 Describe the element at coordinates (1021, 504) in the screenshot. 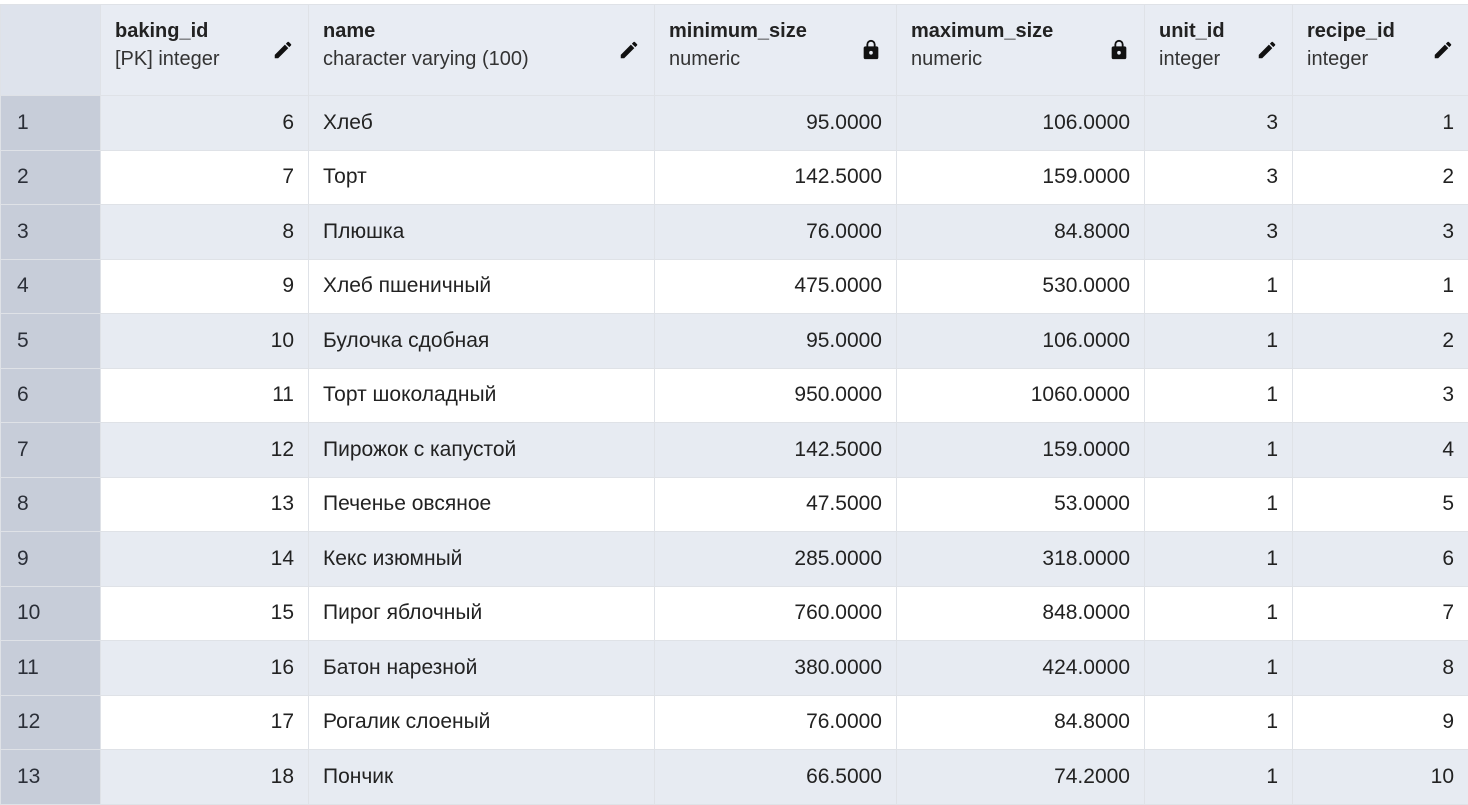

I see `cell-maximum-size: 53.0000` at that location.